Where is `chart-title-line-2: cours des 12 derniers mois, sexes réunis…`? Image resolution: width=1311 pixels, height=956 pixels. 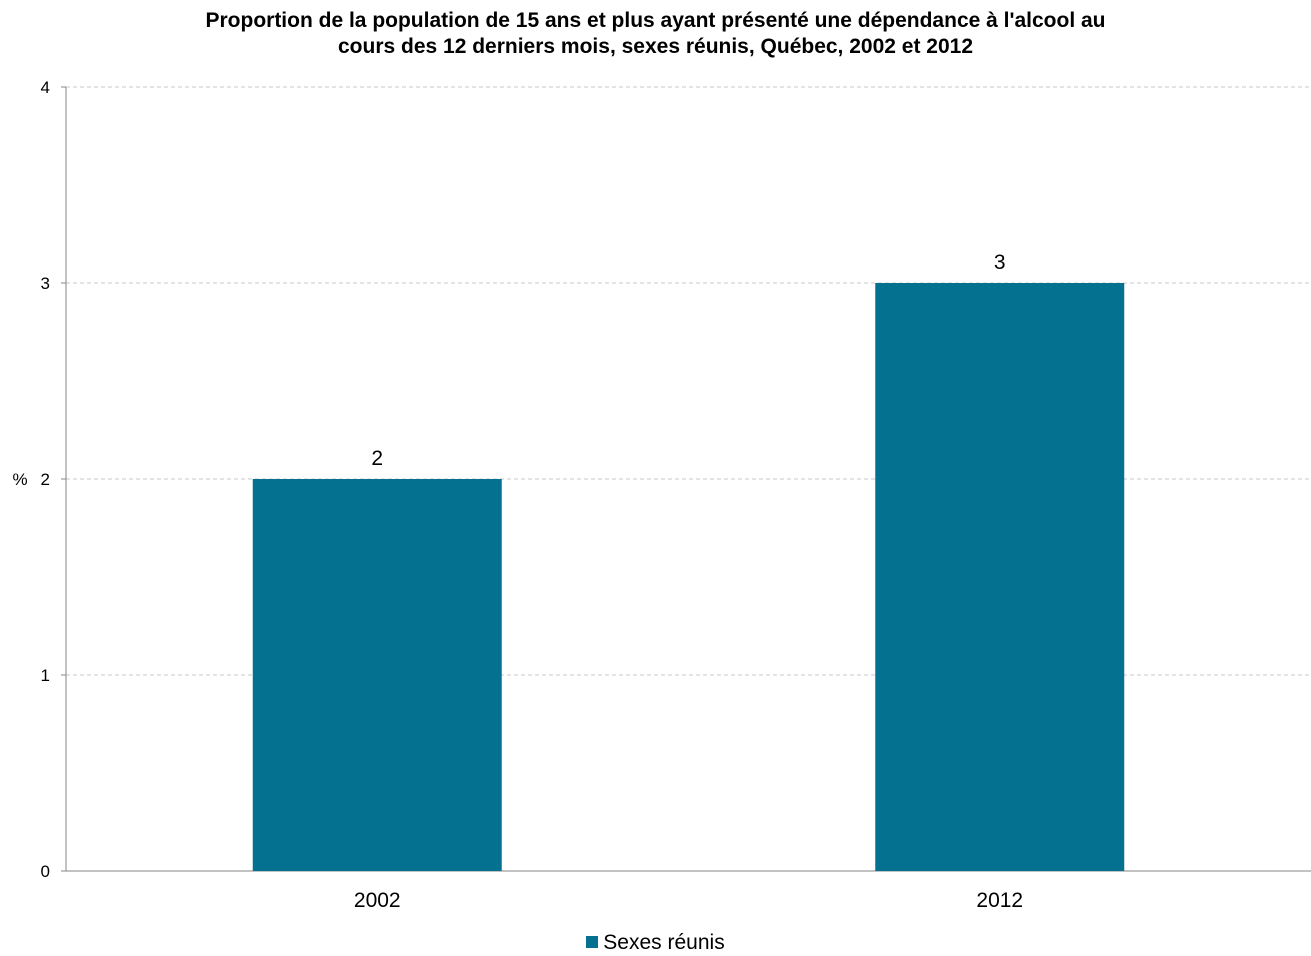 chart-title-line-2: cours des 12 derniers mois, sexes réunis… is located at coordinates (655, 46).